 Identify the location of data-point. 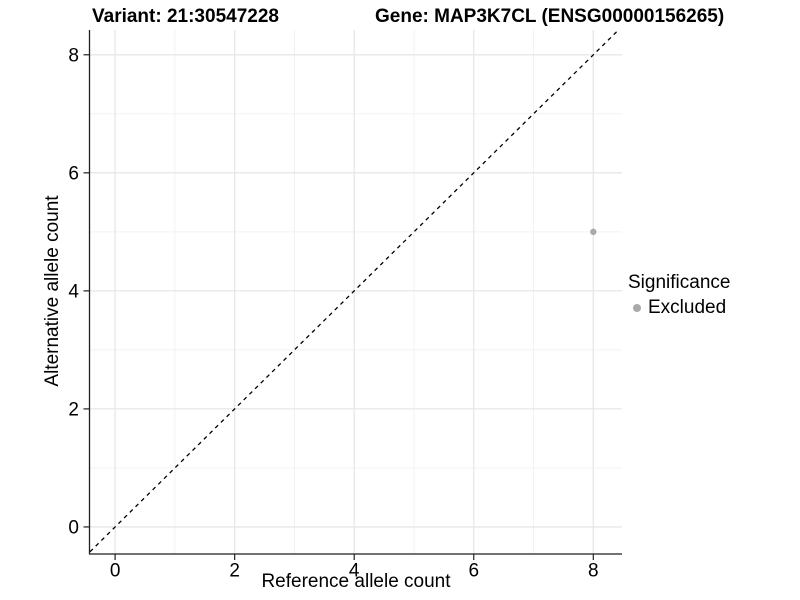
(593, 232).